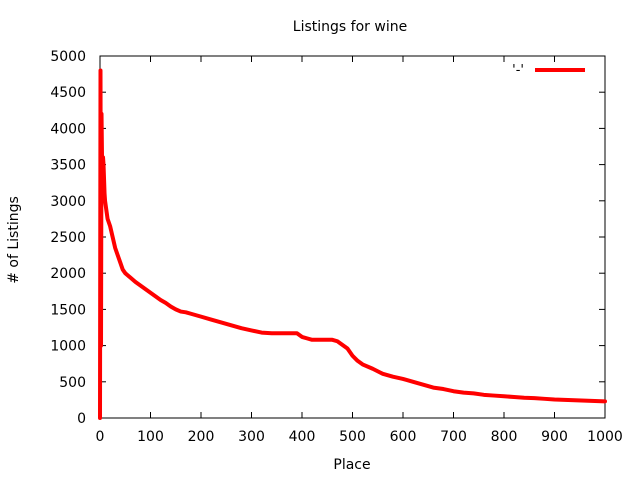  What do you see at coordinates (68, 274) in the screenshot?
I see `y-tick-label: 2000` at bounding box center [68, 274].